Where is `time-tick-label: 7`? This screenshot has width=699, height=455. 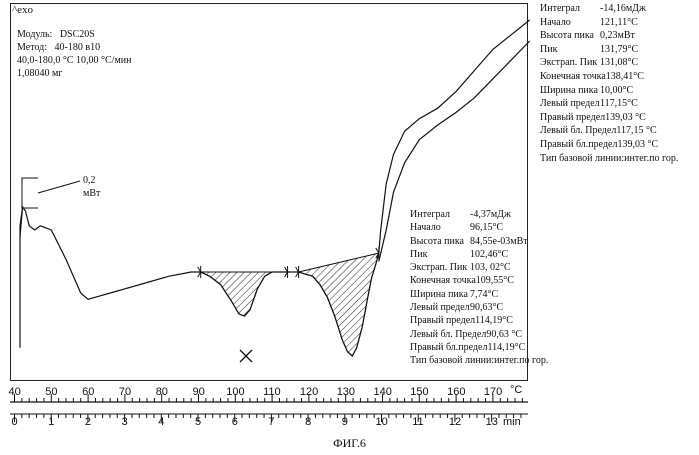 time-tick-label: 7 is located at coordinates (271, 422).